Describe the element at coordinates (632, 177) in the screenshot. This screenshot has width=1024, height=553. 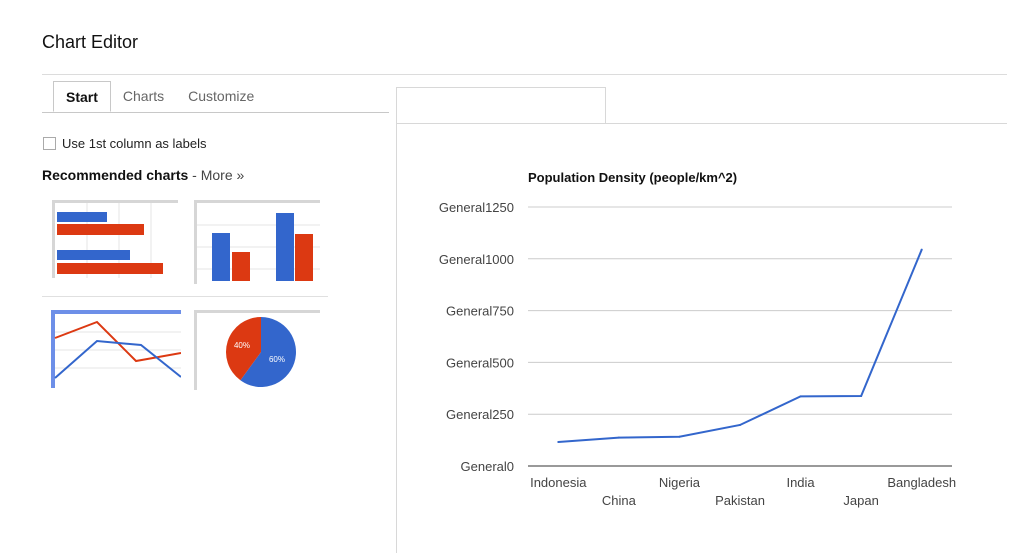
I see `chart-title: Population Density (people/km^2)` at that location.